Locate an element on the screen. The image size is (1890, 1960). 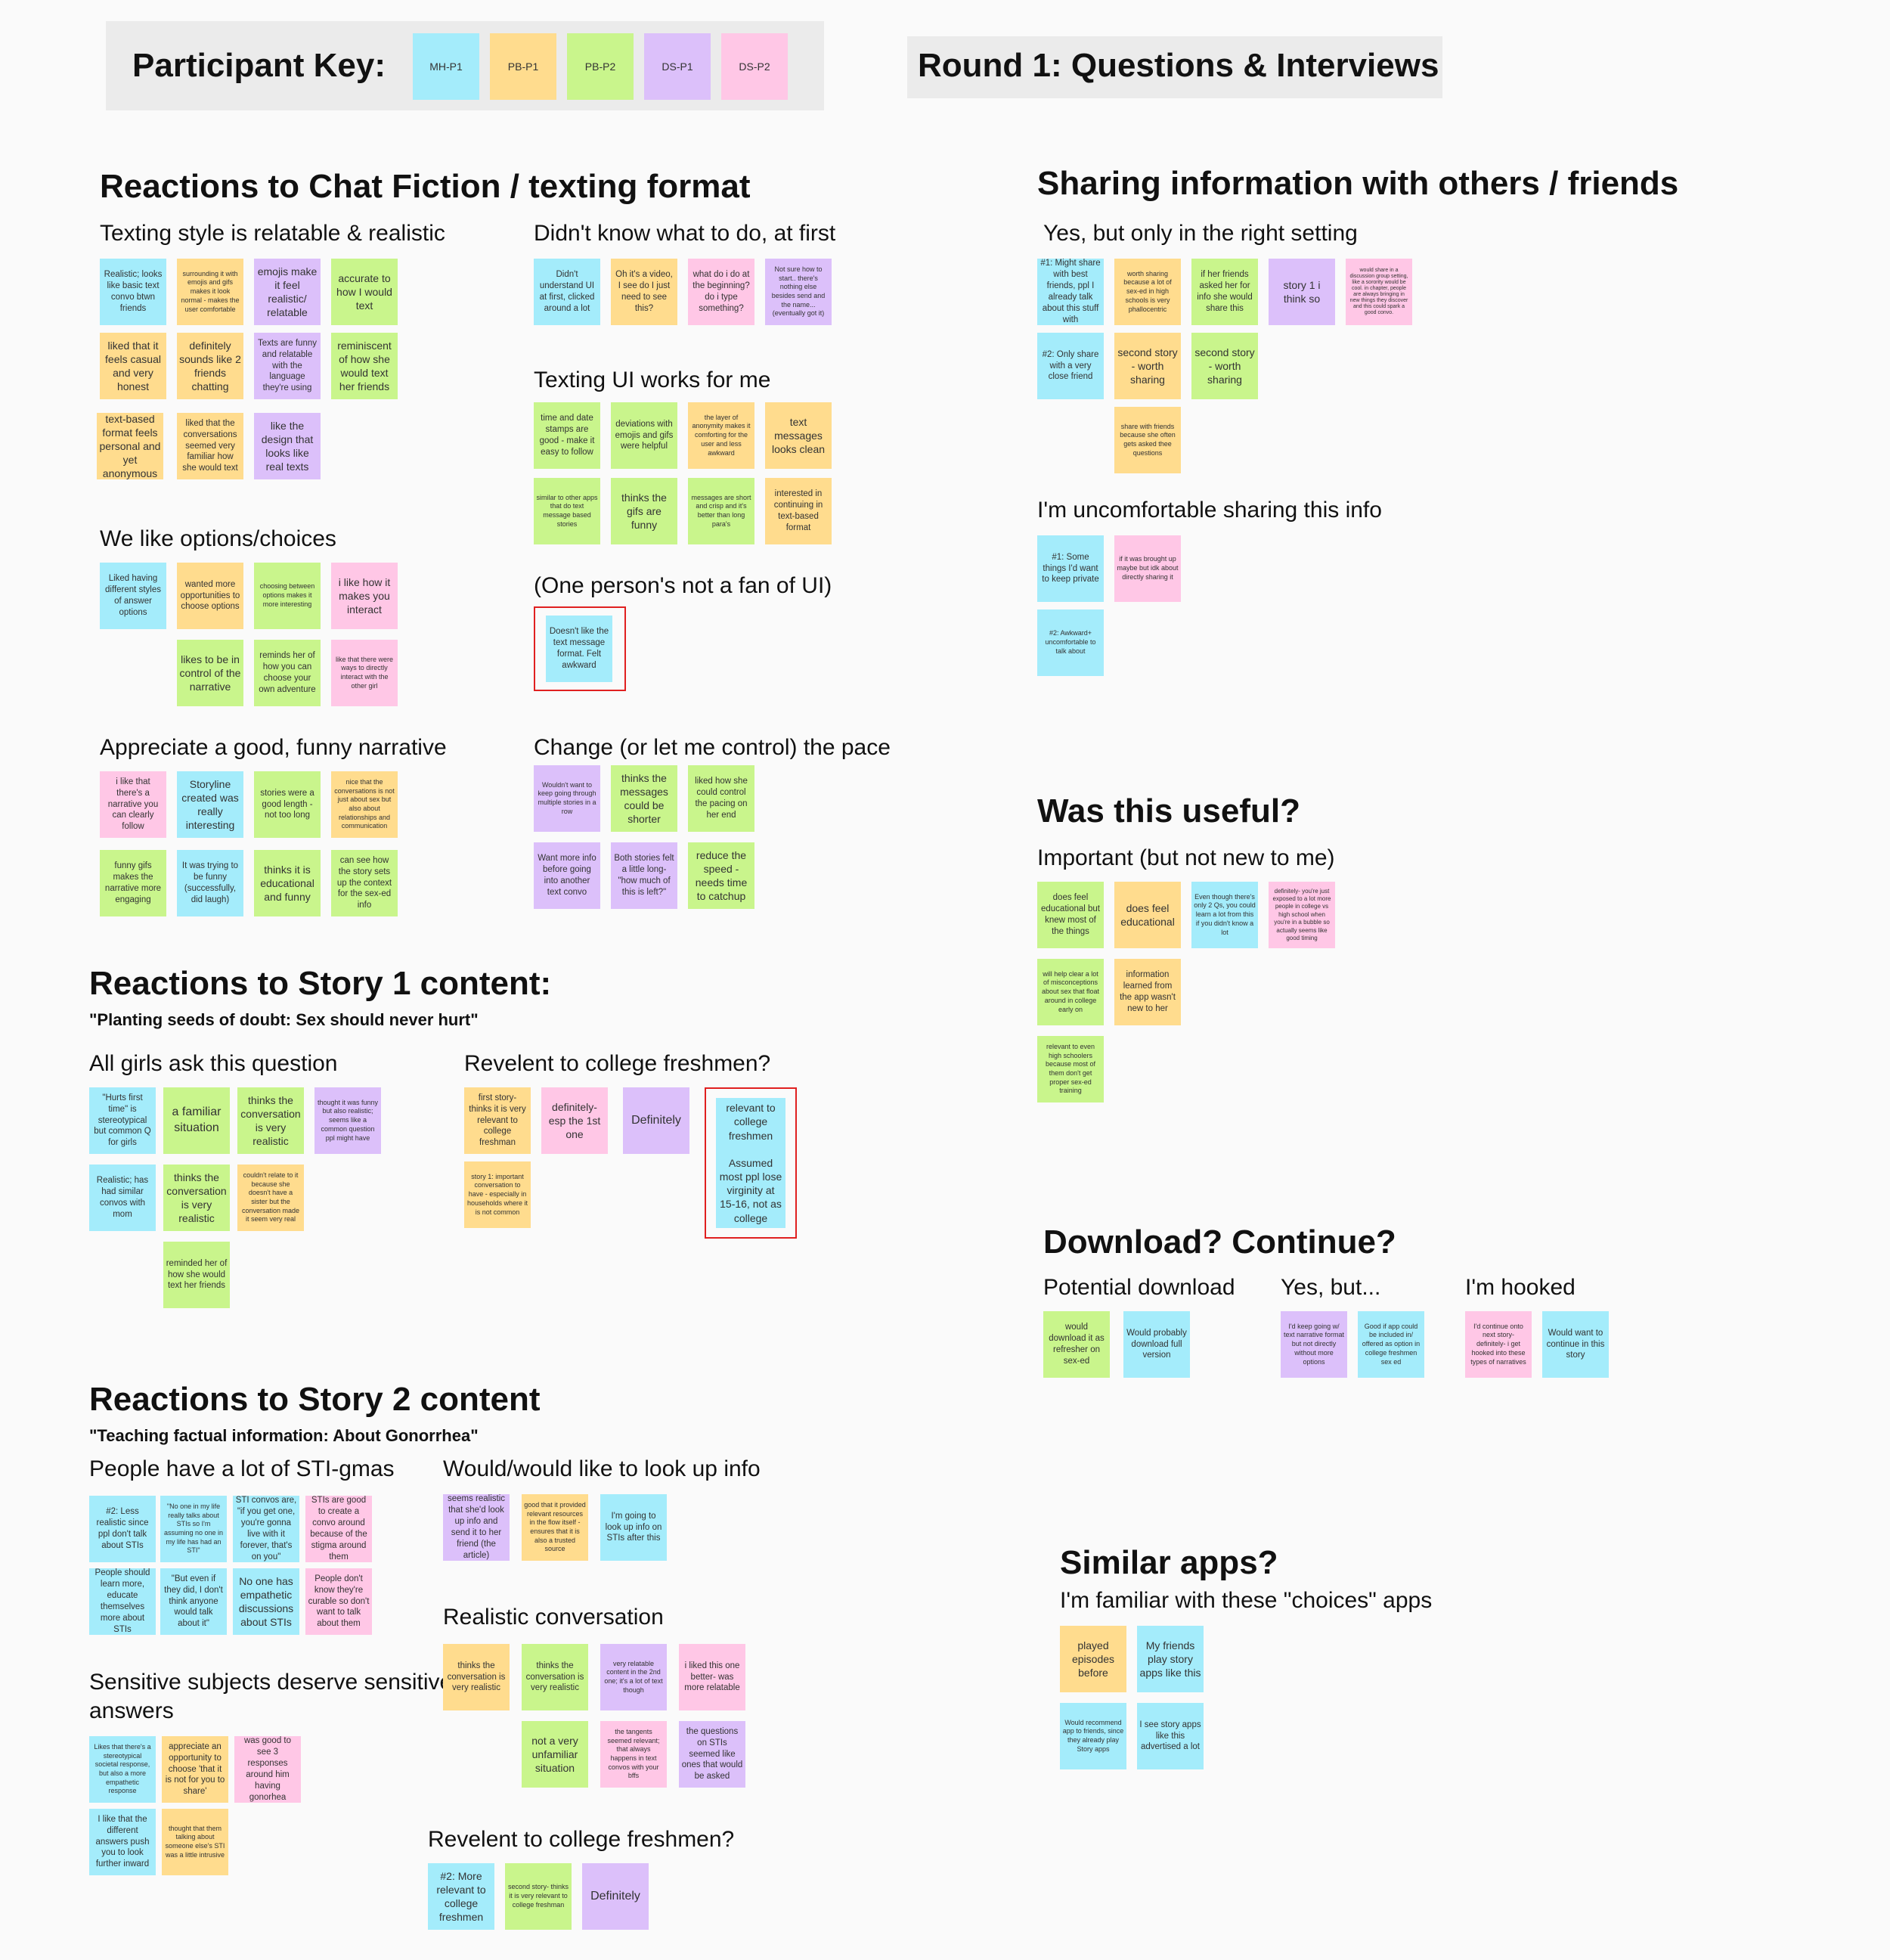
highlight-frame is located at coordinates (580, 649).